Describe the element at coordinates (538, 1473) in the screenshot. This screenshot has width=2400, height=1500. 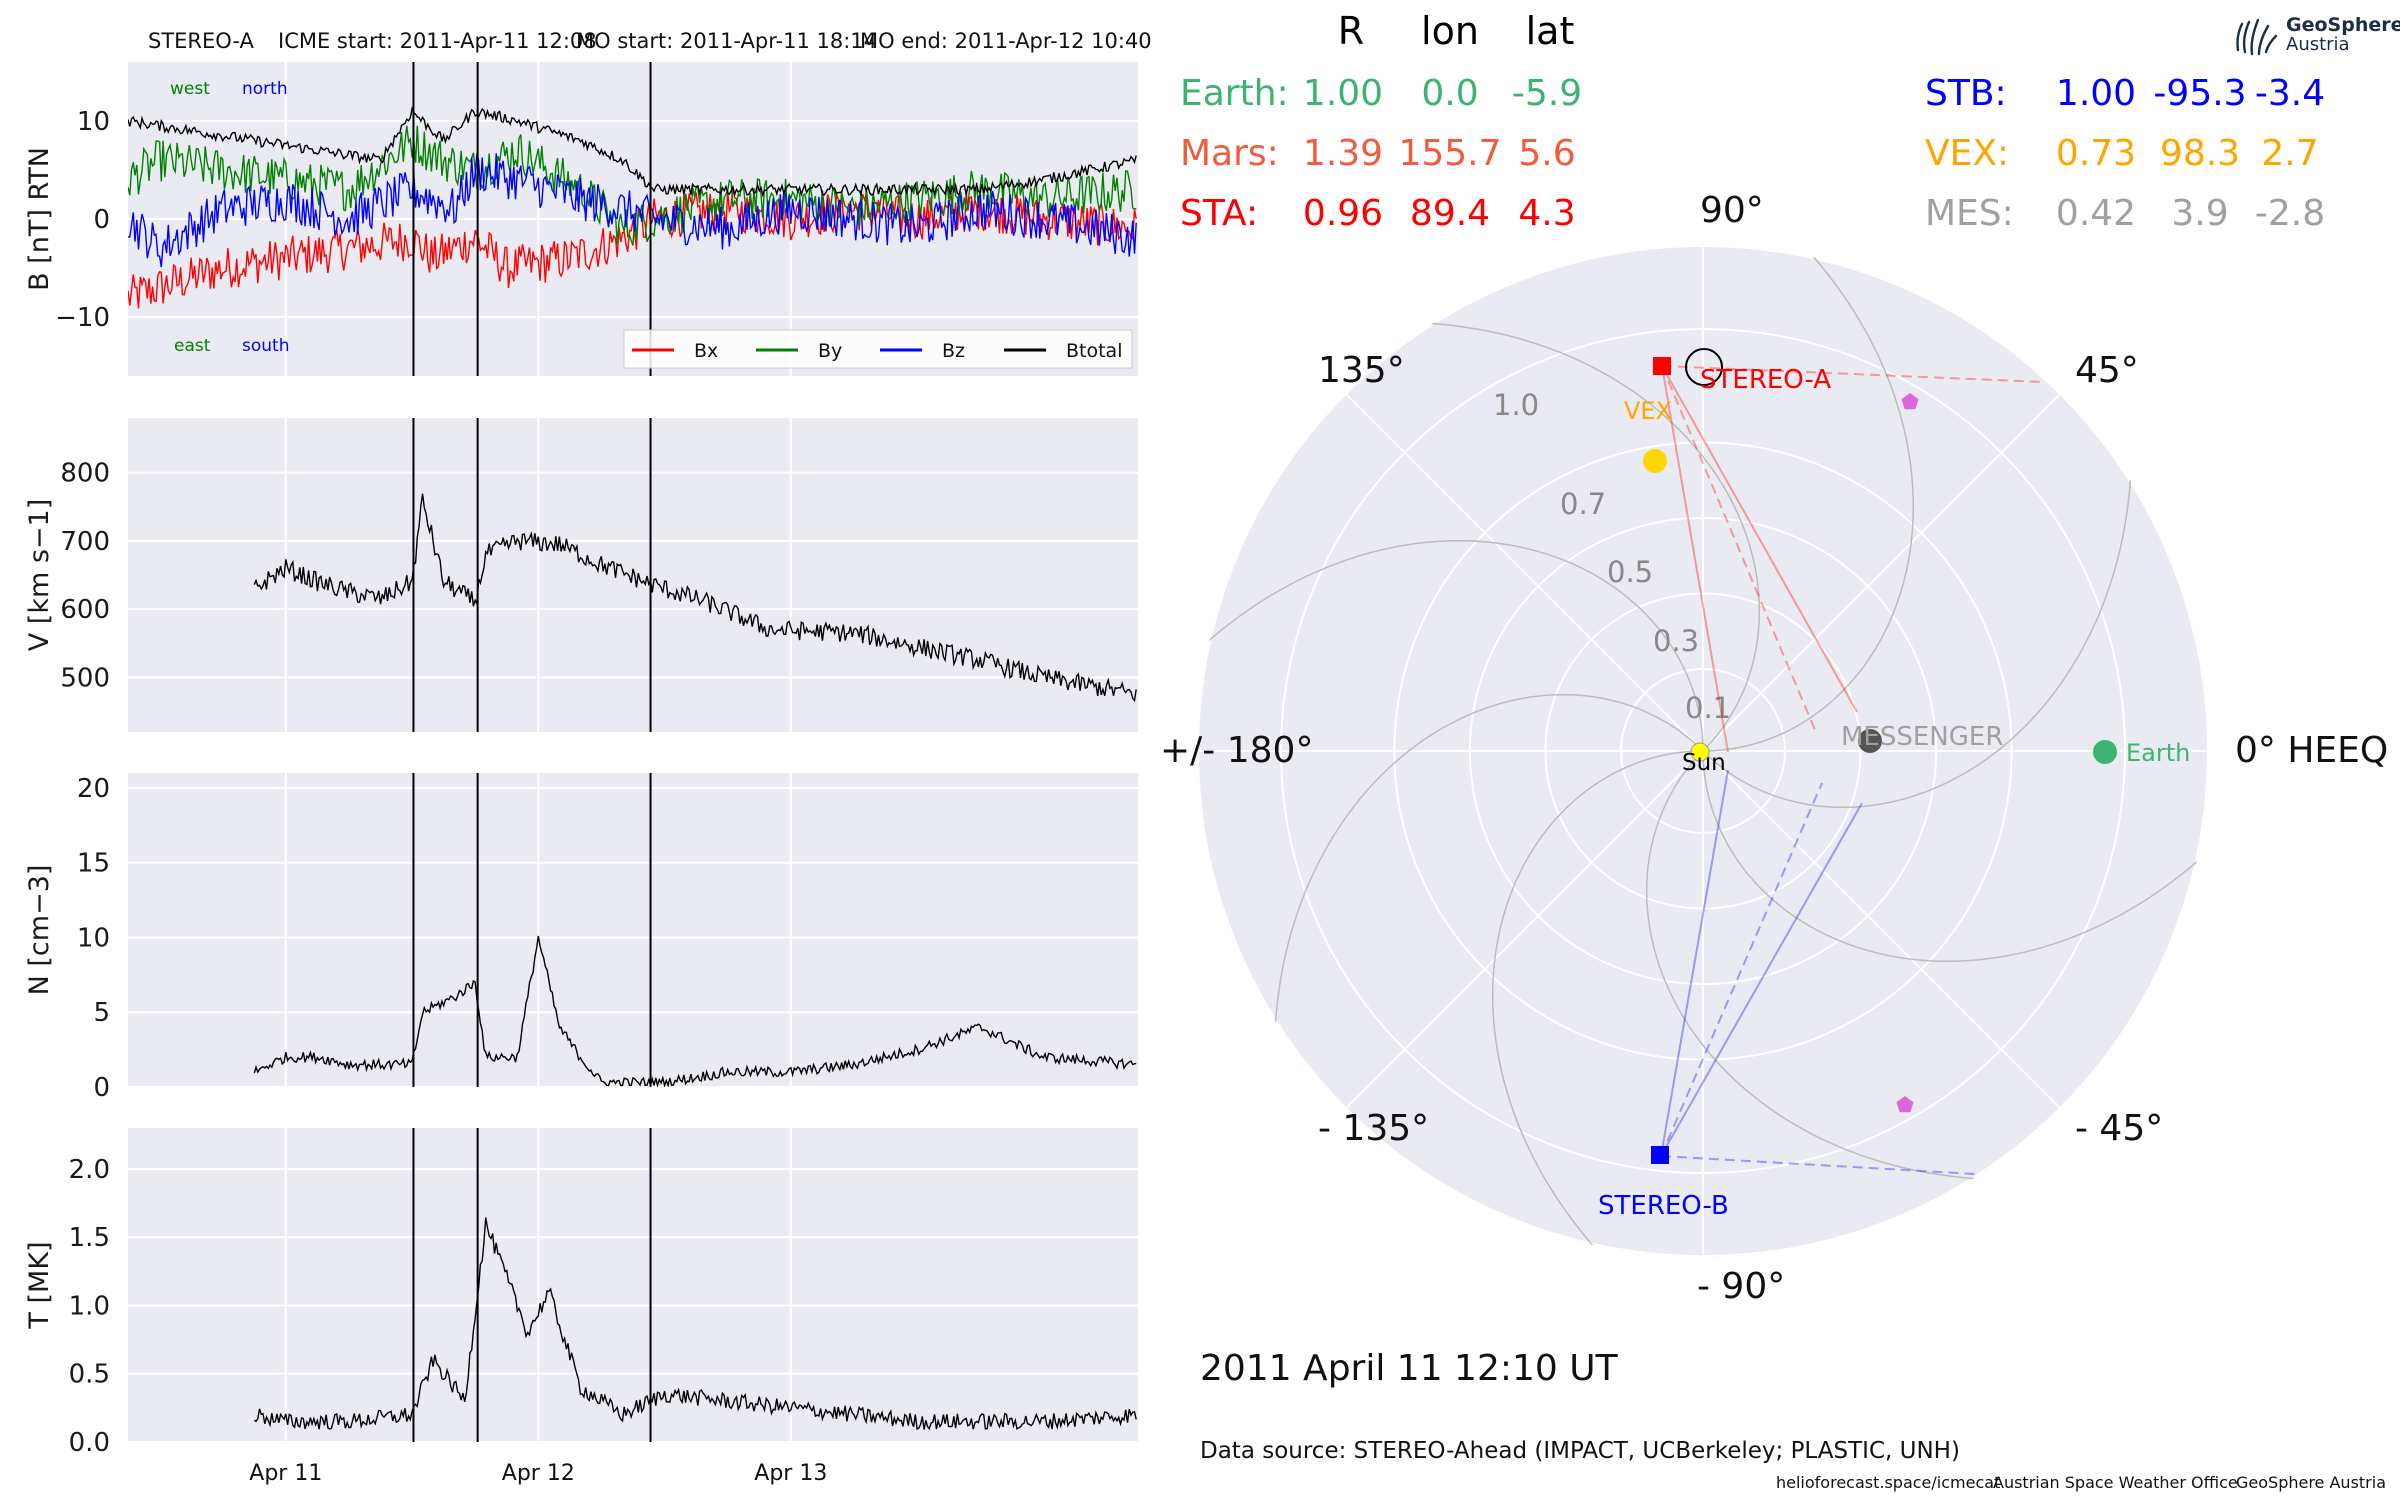
I see `x-tick-label: Apr 12` at that location.